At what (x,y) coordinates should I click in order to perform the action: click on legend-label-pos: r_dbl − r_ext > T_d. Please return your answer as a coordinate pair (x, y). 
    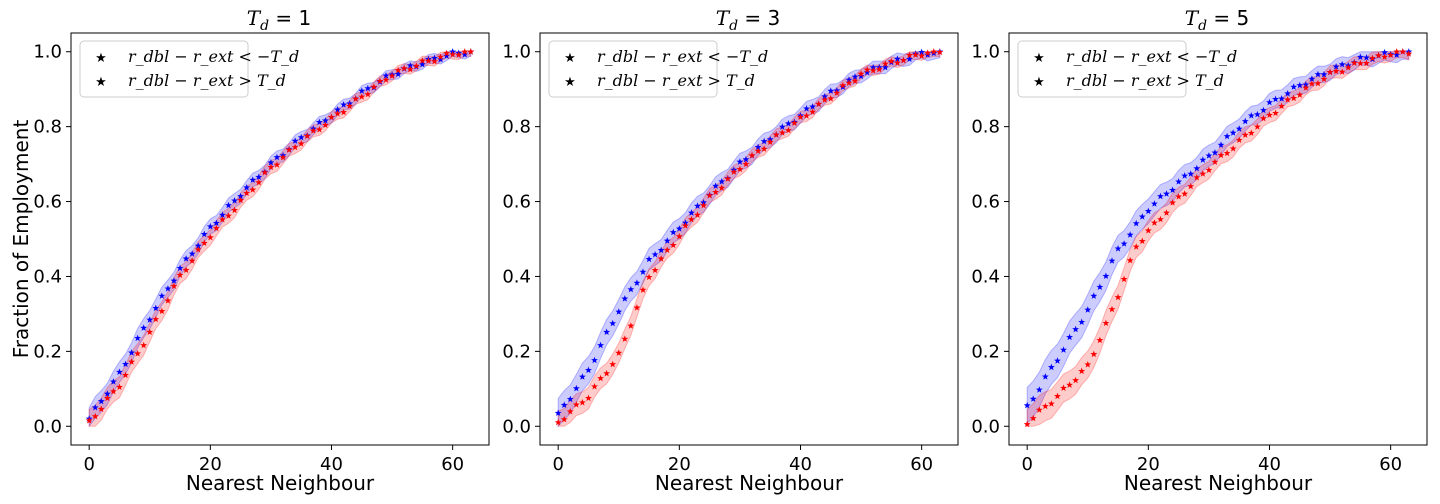
    Looking at the image, I should click on (1145, 80).